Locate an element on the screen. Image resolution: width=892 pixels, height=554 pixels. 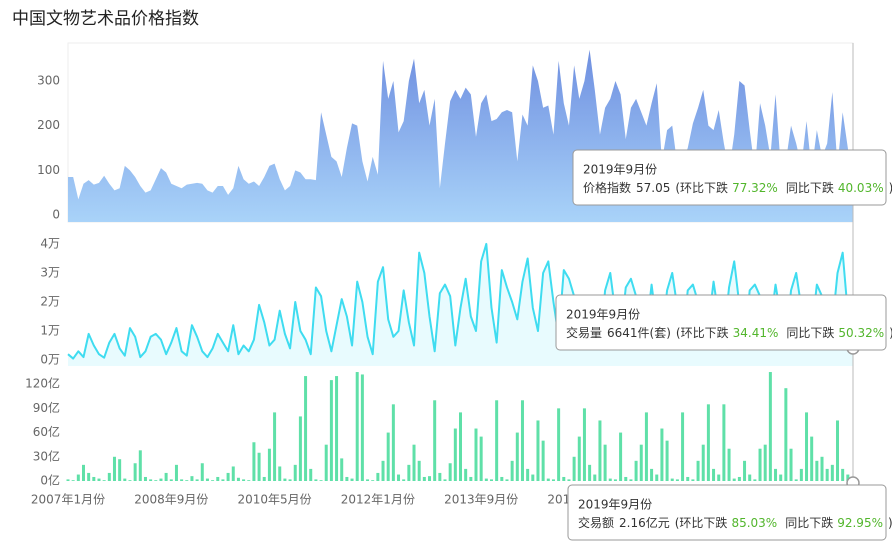
y-tick-label: 120亿 is located at coordinates (42, 383).